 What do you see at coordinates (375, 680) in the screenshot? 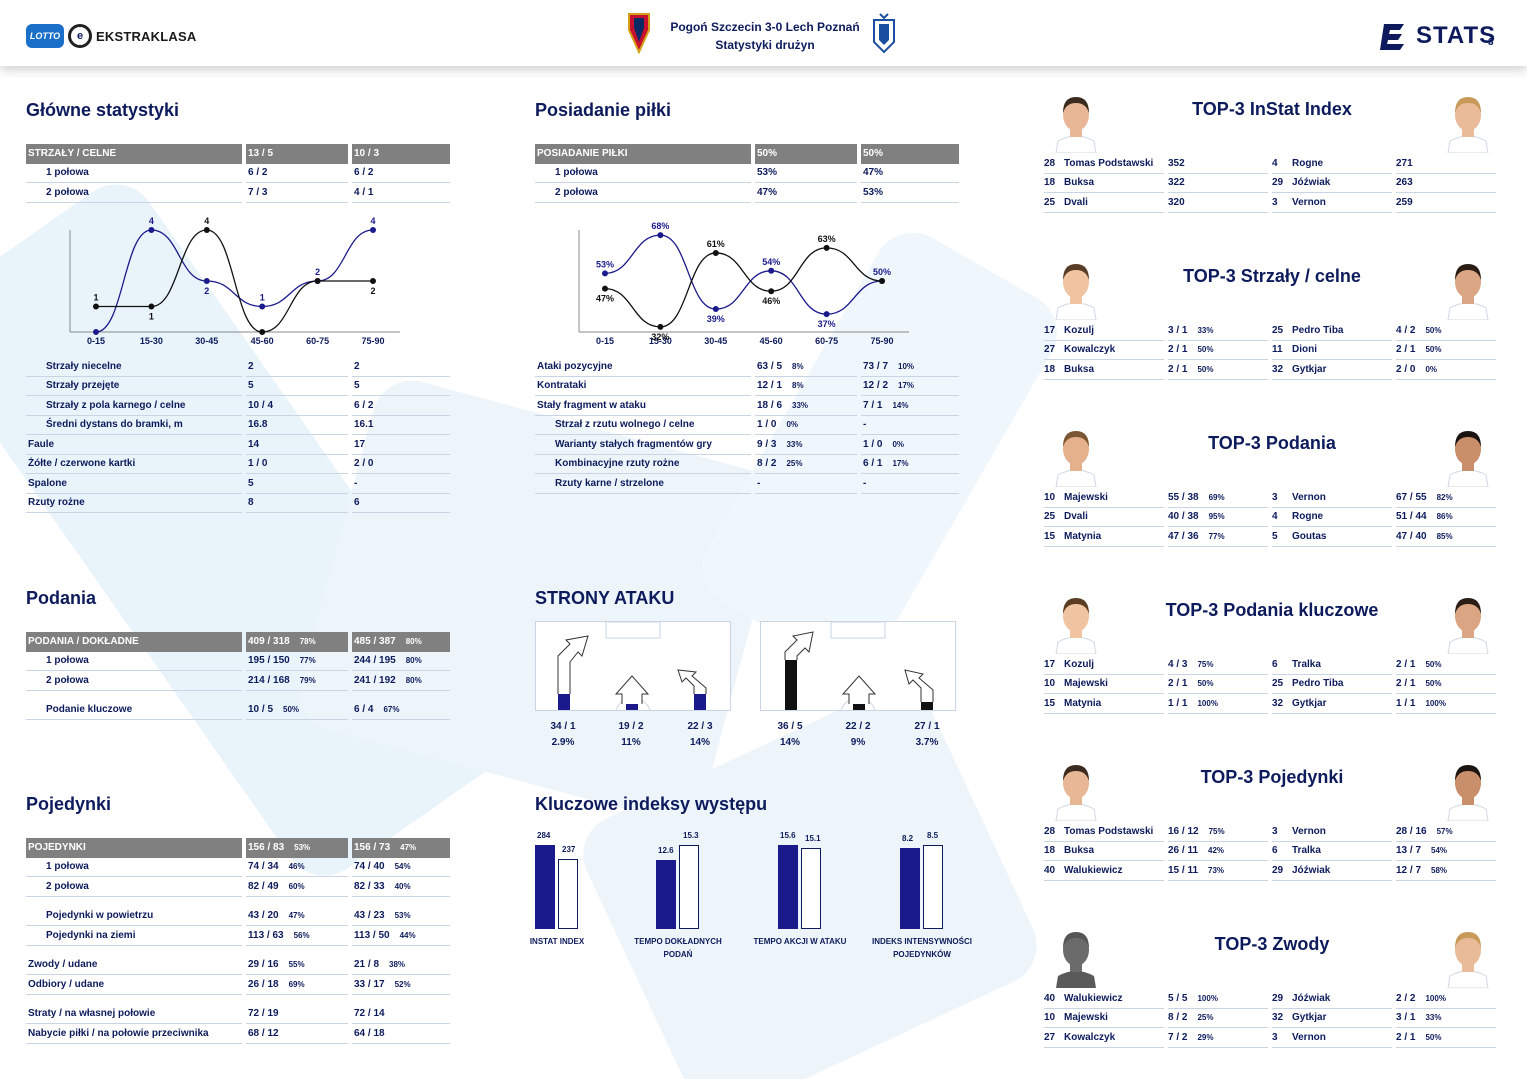
I see `row-away-value: 241 / 192` at bounding box center [375, 680].